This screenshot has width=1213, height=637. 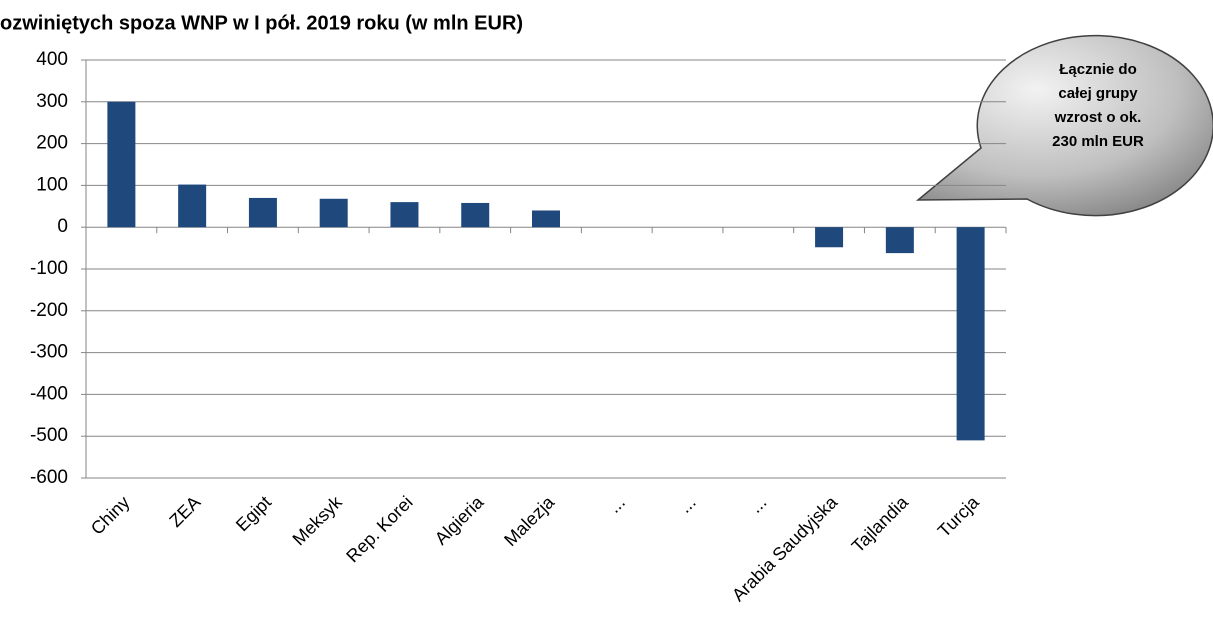 I want to click on x-tick-label: Chiny, so click(x=110, y=515).